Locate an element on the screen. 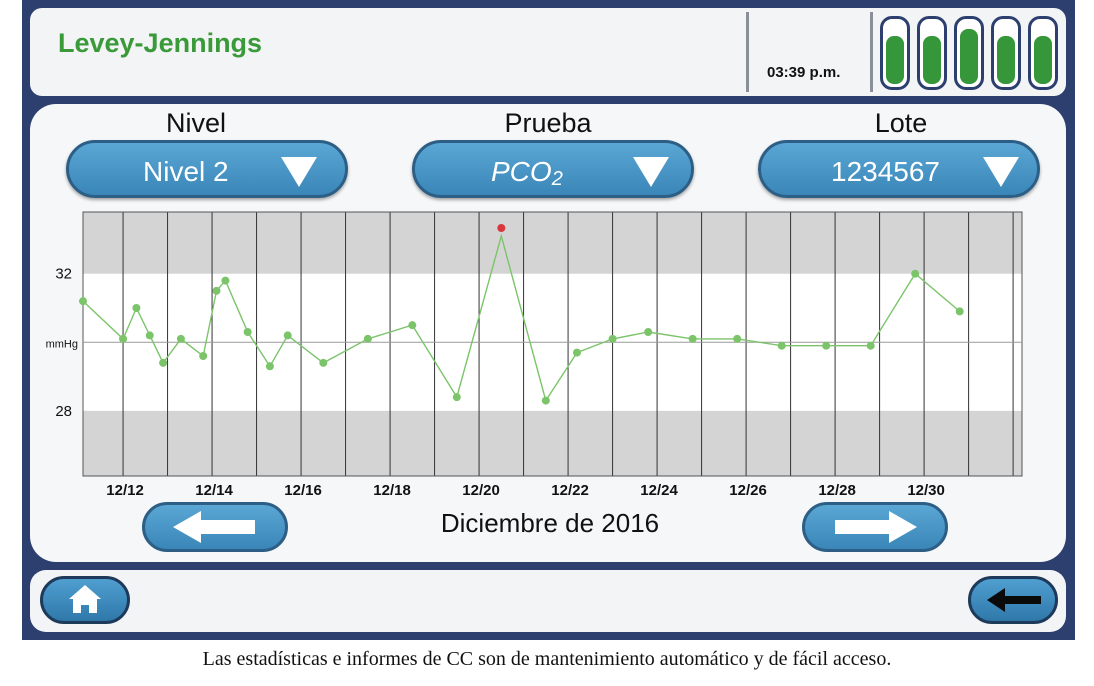  prueba-value-wrap: PCO2 is located at coordinates (527, 173).